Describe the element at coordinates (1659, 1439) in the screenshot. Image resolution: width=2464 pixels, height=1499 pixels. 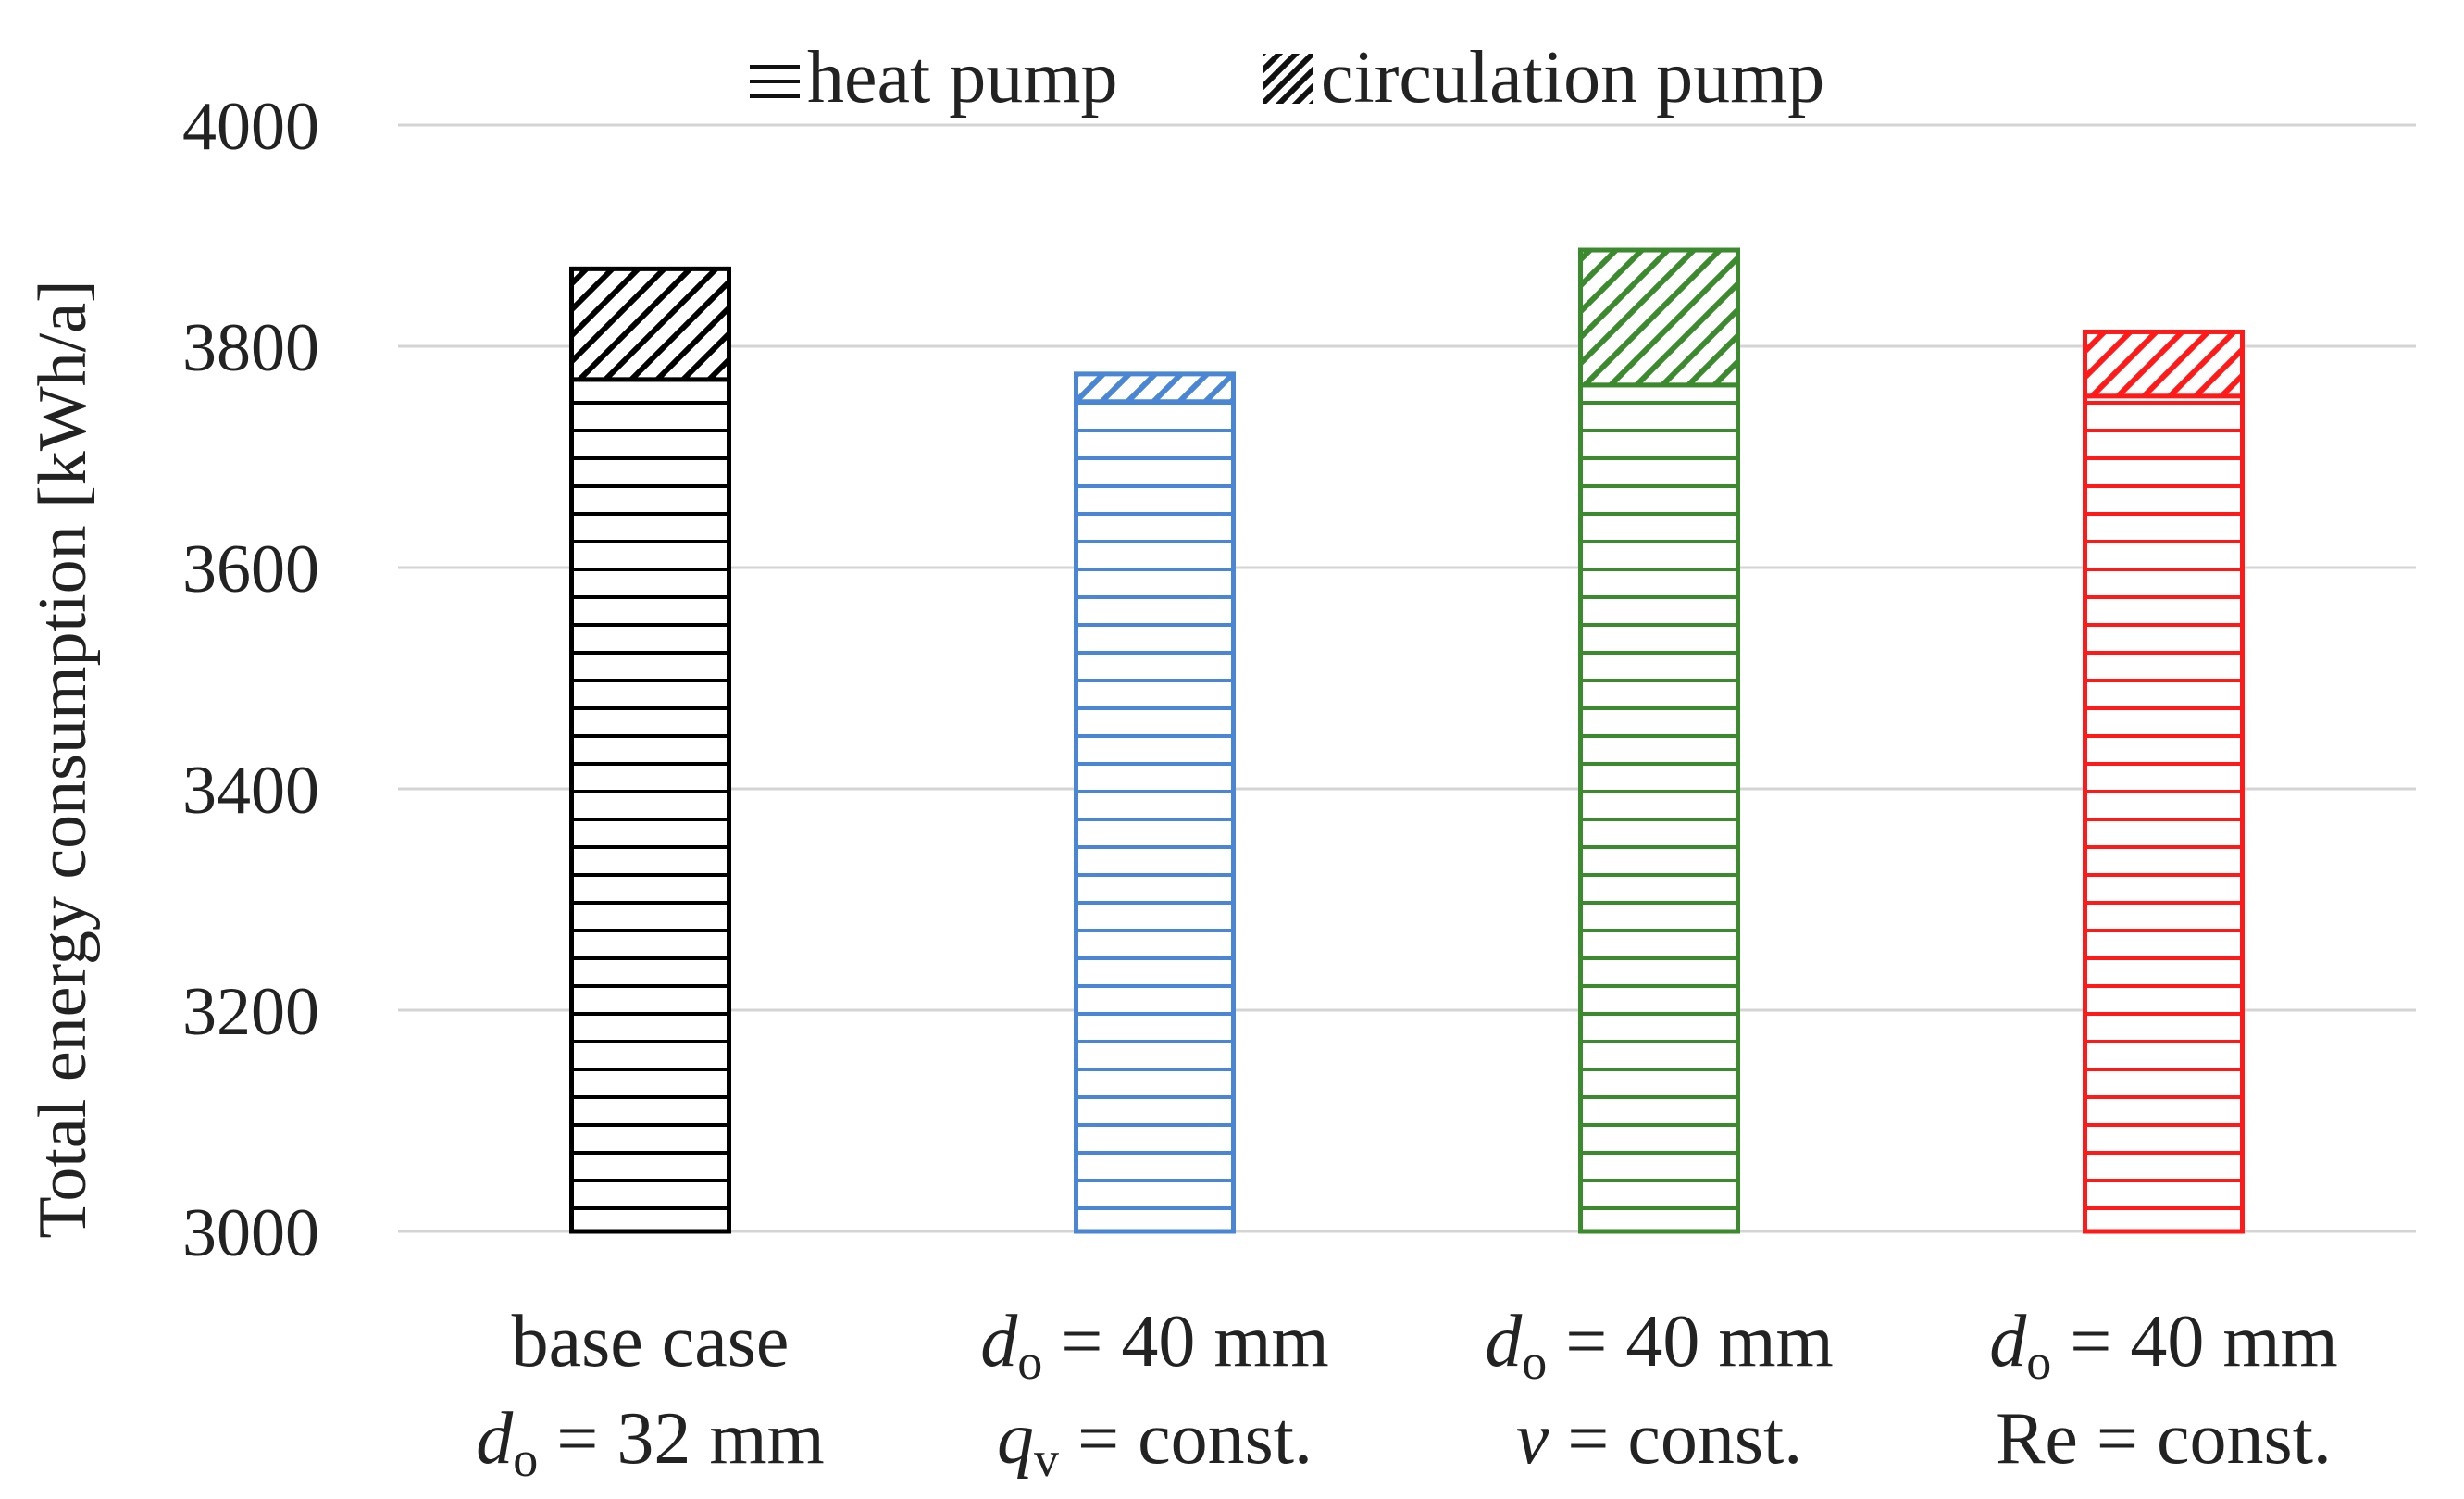
I see `category-label: ν = const.` at that location.